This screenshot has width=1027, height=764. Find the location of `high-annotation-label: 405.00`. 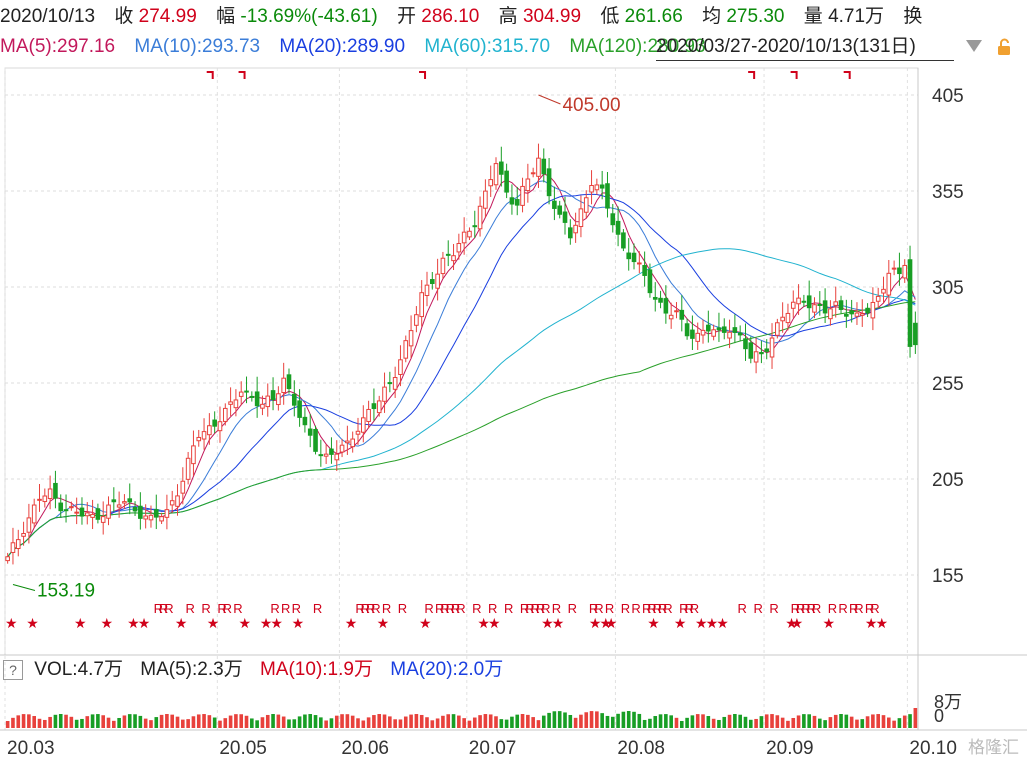

high-annotation-label: 405.00 is located at coordinates (591, 105).